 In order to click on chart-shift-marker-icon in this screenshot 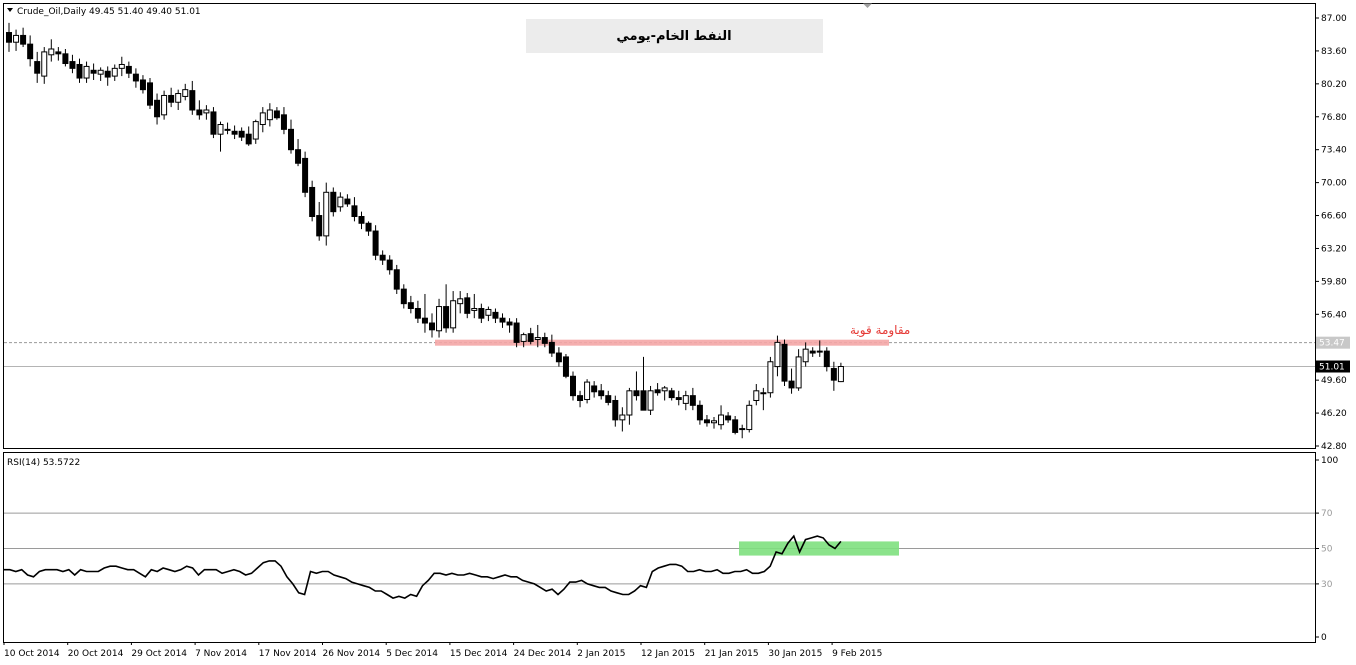, I will do `click(867, 6)`.